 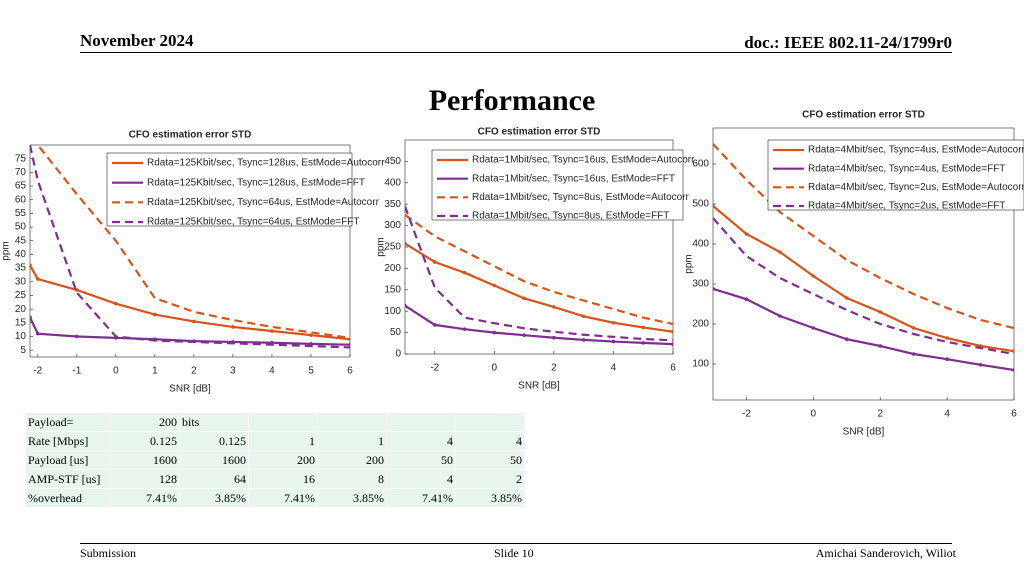 I want to click on table-cell: 200, so click(x=352, y=460).